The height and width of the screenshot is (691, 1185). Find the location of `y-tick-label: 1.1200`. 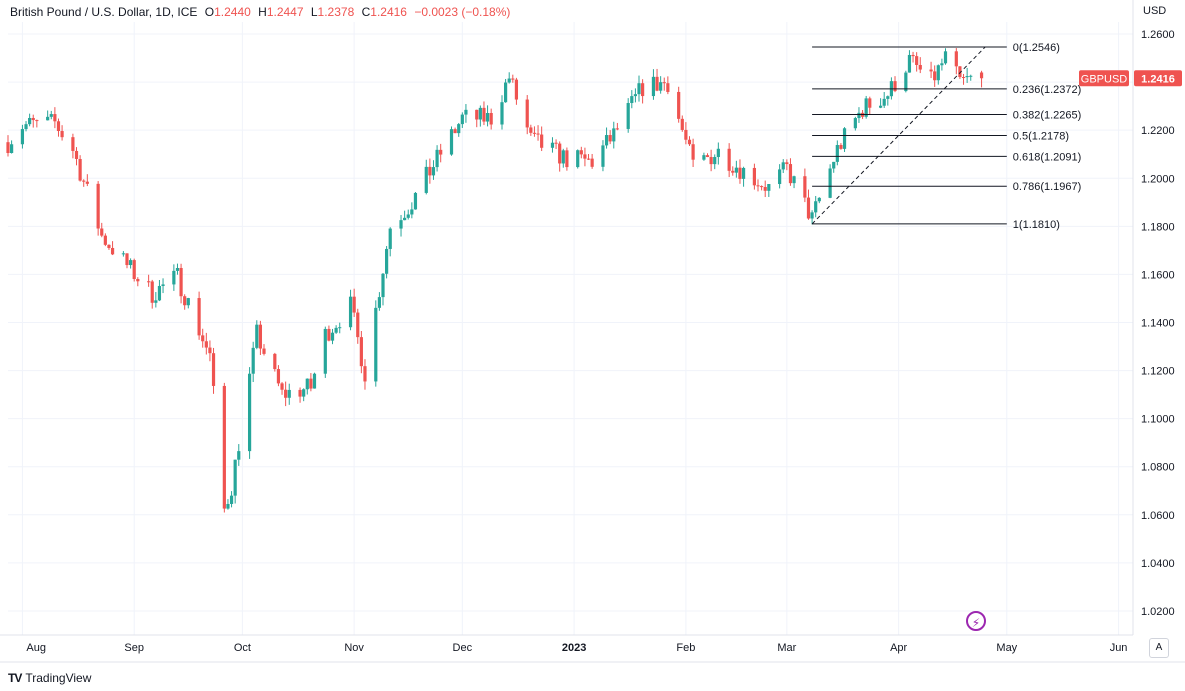

y-tick-label: 1.1200 is located at coordinates (1158, 372).